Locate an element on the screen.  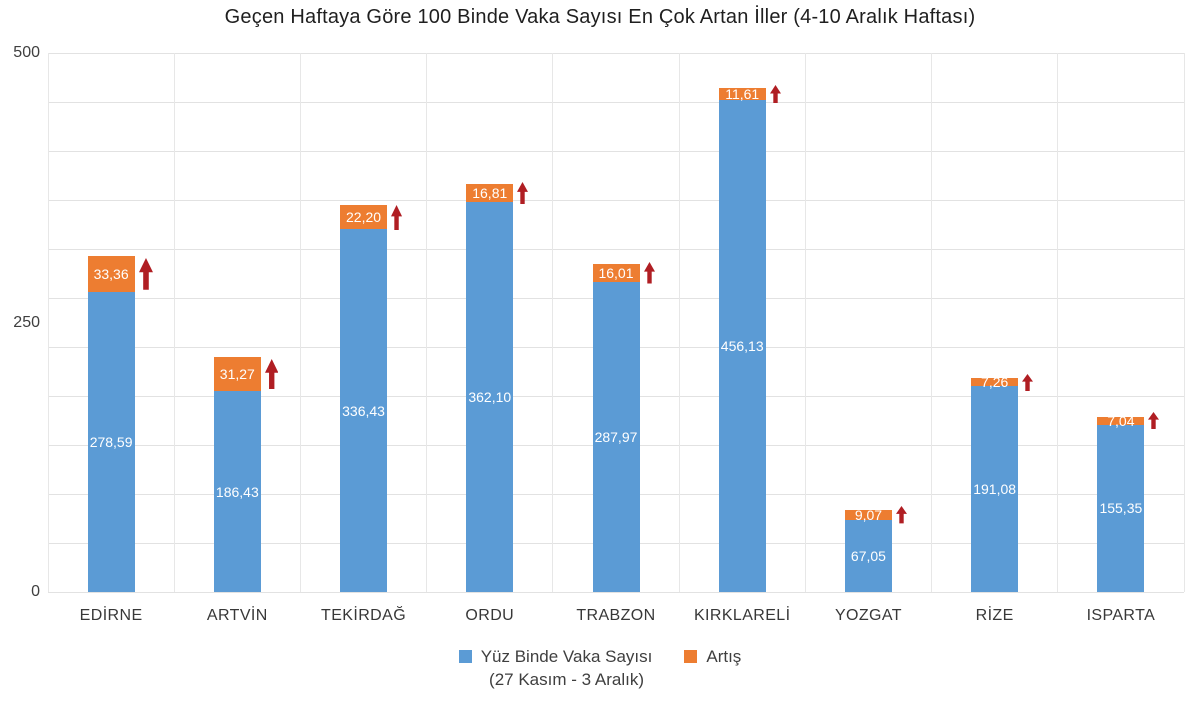
bar-increase-segment: 9,07 is located at coordinates (868, 514).